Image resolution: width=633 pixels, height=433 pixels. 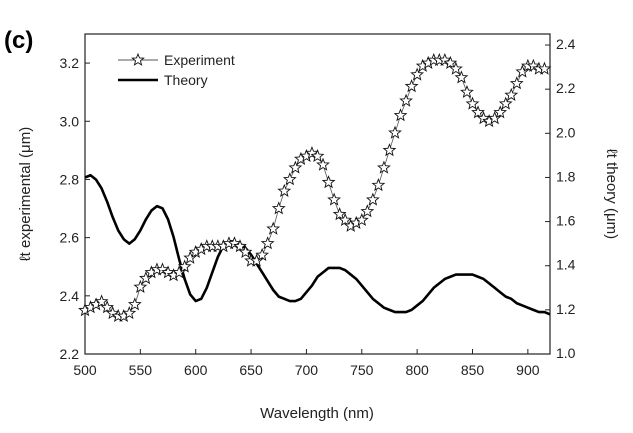 What do you see at coordinates (70, 63) in the screenshot?
I see `y-left-tick-label: 3.2` at bounding box center [70, 63].